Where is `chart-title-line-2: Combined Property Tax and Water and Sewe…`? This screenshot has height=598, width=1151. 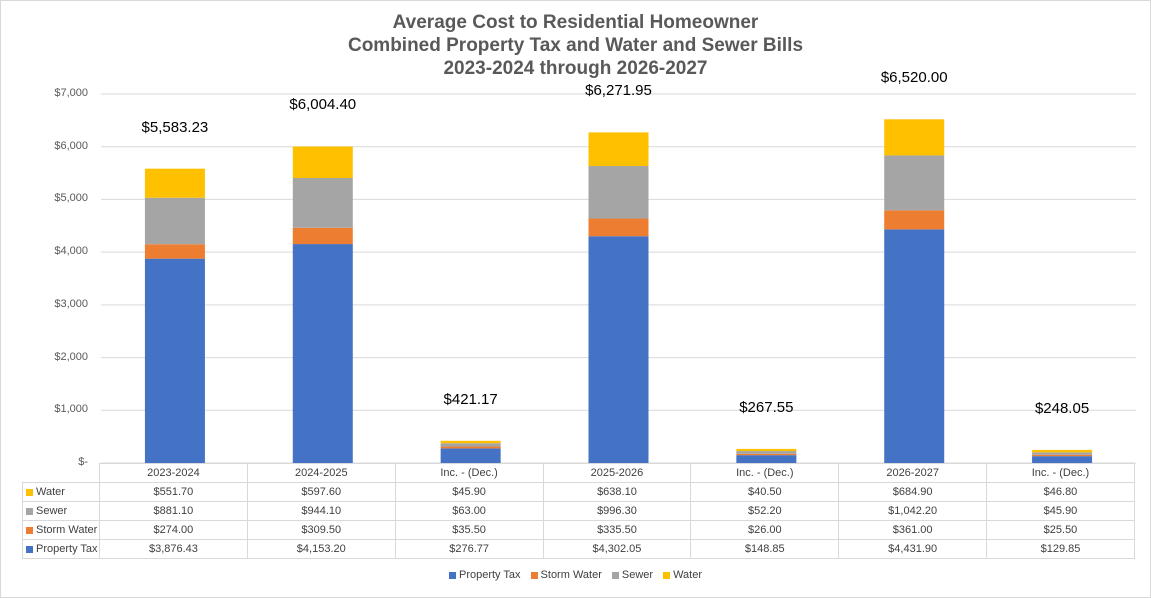 chart-title-line-2: Combined Property Tax and Water and Sewe… is located at coordinates (575, 45).